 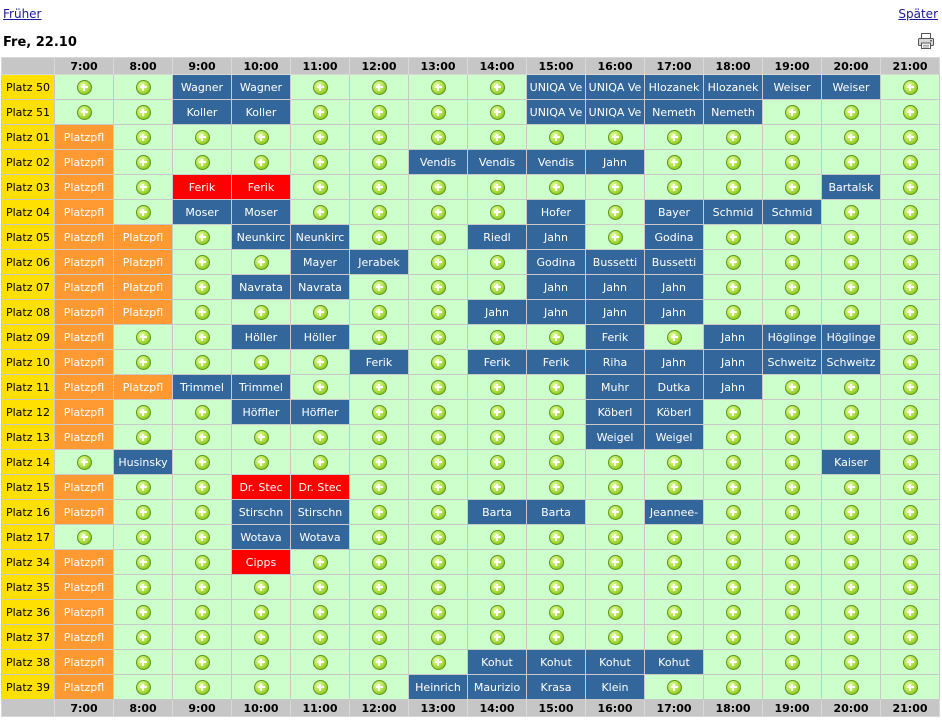 What do you see at coordinates (22, 14) in the screenshot?
I see `earlier-link: Früher` at bounding box center [22, 14].